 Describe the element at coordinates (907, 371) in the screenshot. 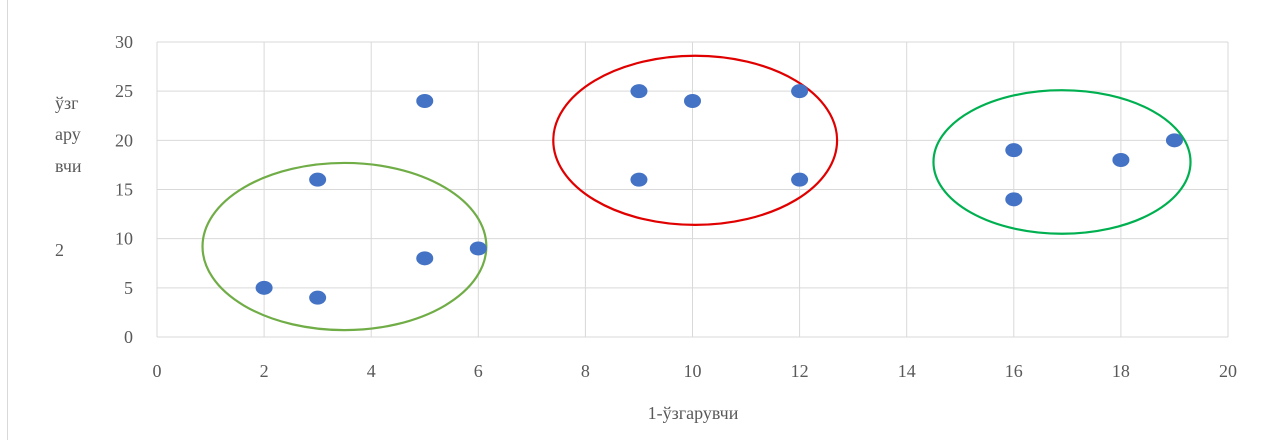

I see `x-tick-label: 14` at that location.